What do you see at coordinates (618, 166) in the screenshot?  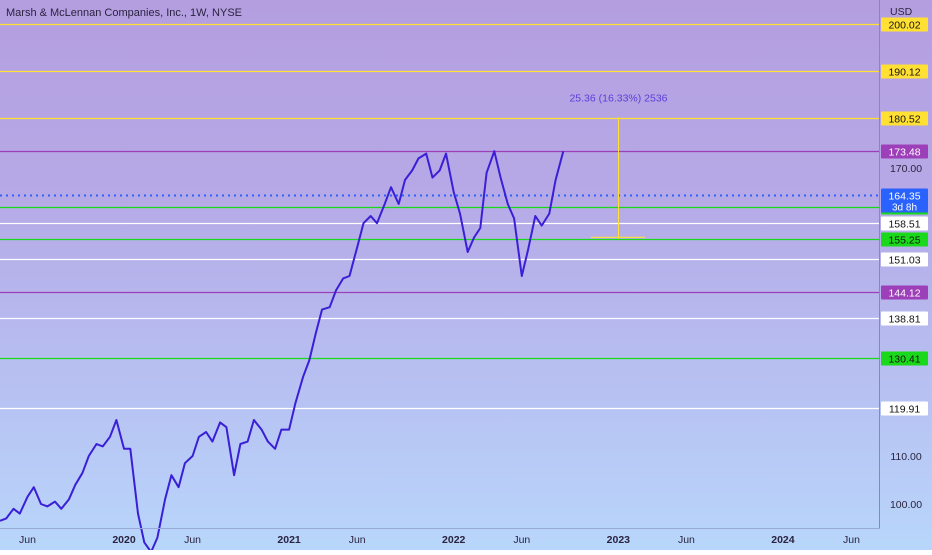 I see `measure-tool: 25.36 (16.33%) 2536` at bounding box center [618, 166].